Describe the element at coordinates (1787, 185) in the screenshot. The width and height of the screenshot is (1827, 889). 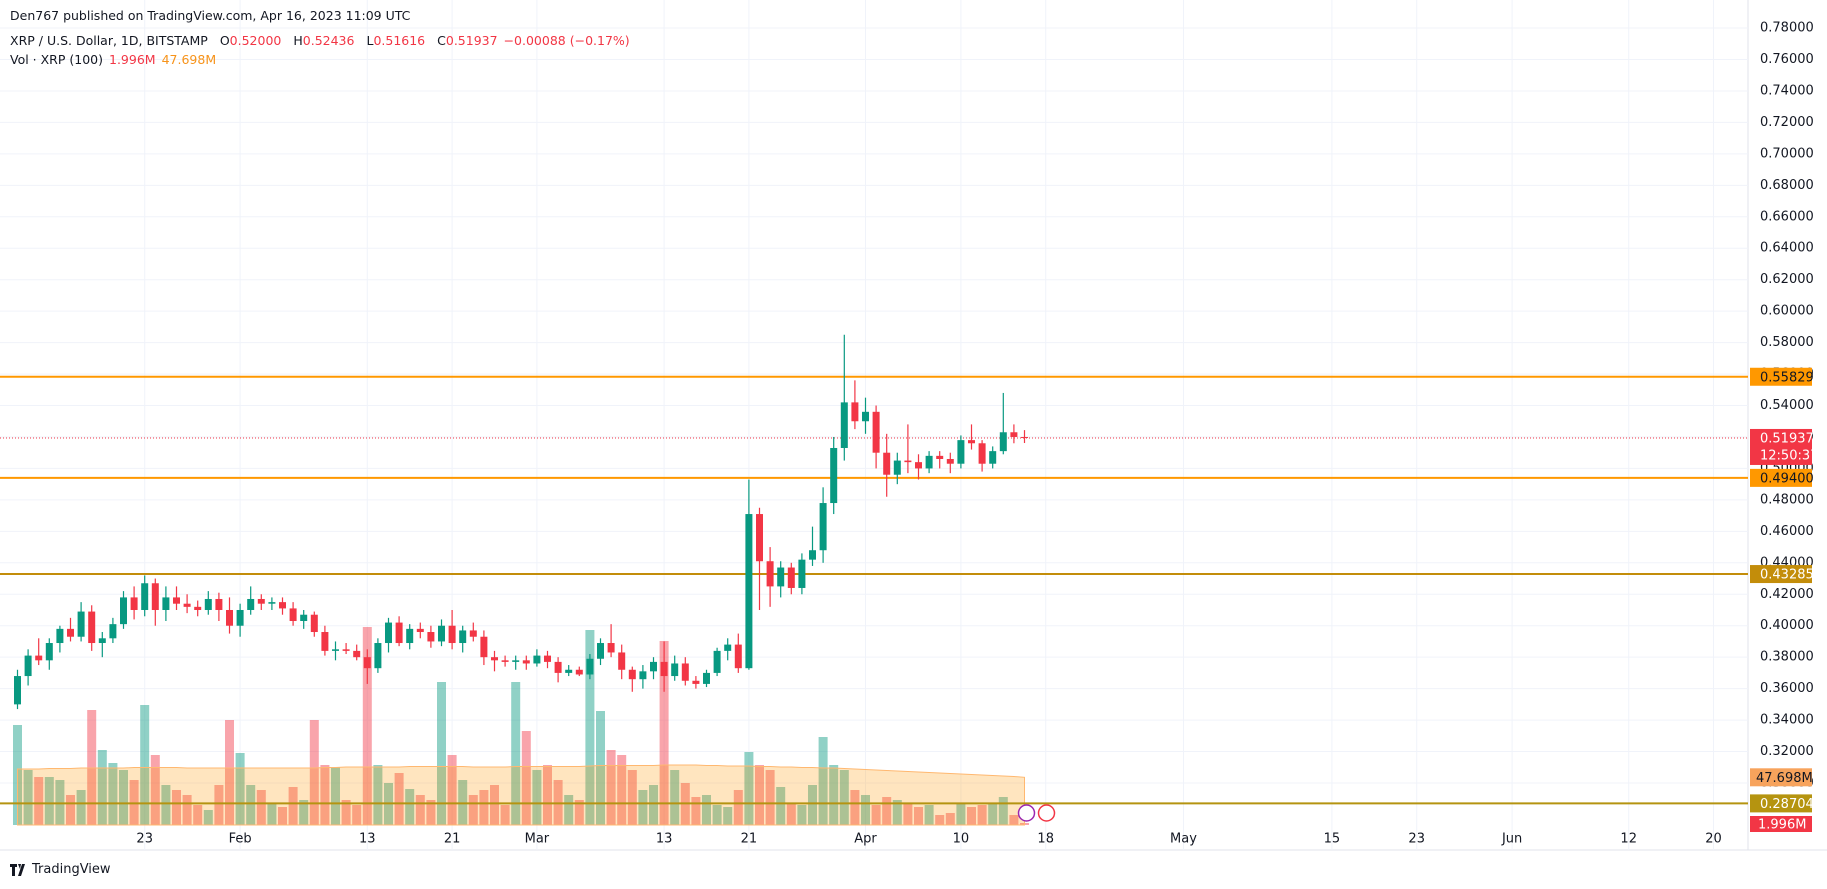
I see `y-tick-label: 0.68000` at that location.